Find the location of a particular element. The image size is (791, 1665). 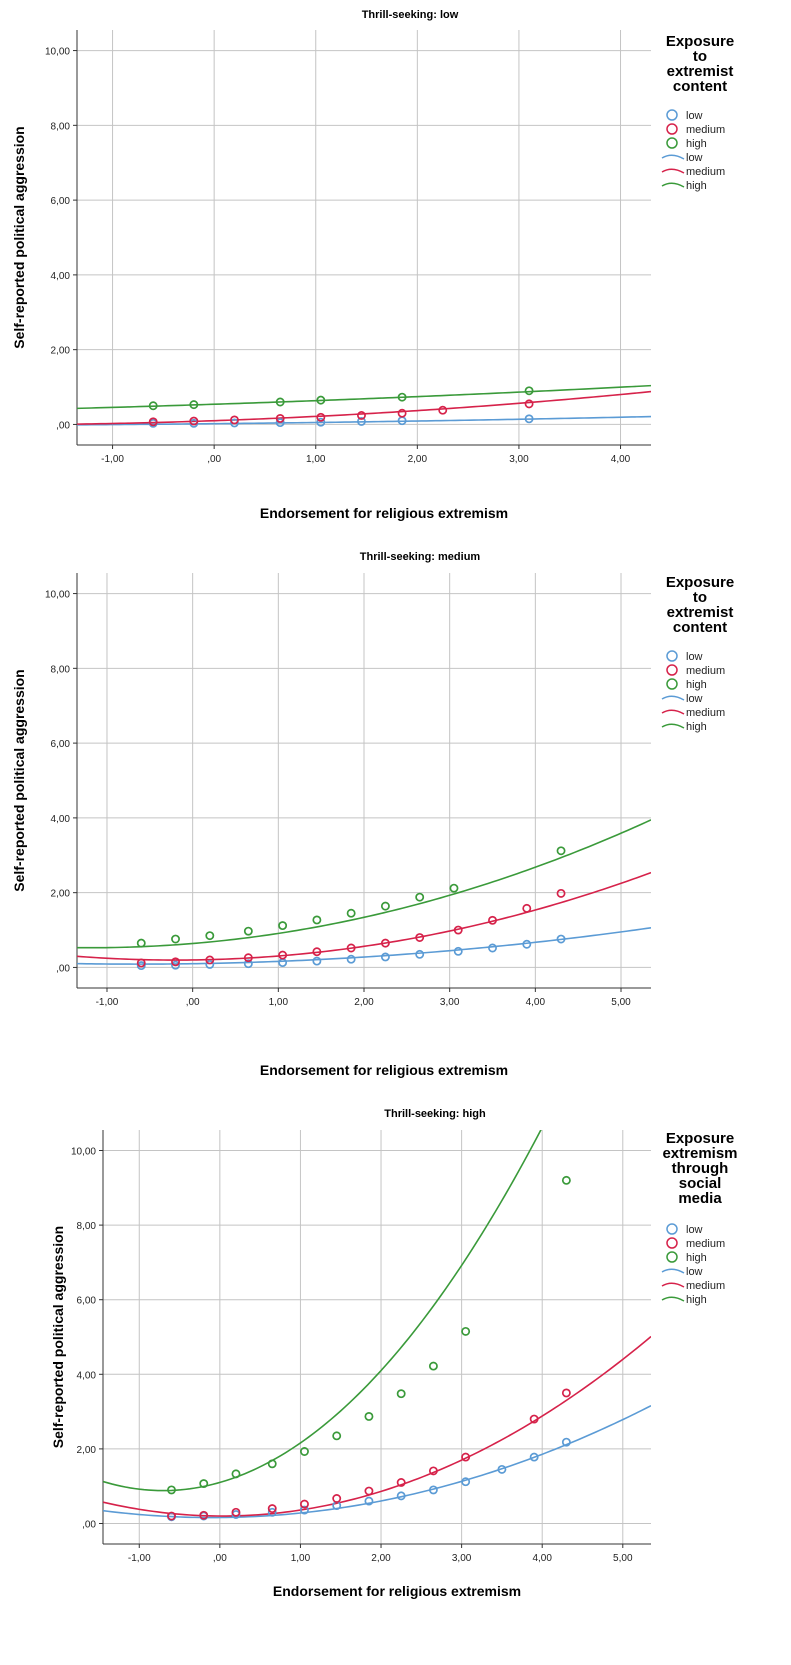

y-axis-label: Self-reported political aggression is located at coordinates (19, 237).